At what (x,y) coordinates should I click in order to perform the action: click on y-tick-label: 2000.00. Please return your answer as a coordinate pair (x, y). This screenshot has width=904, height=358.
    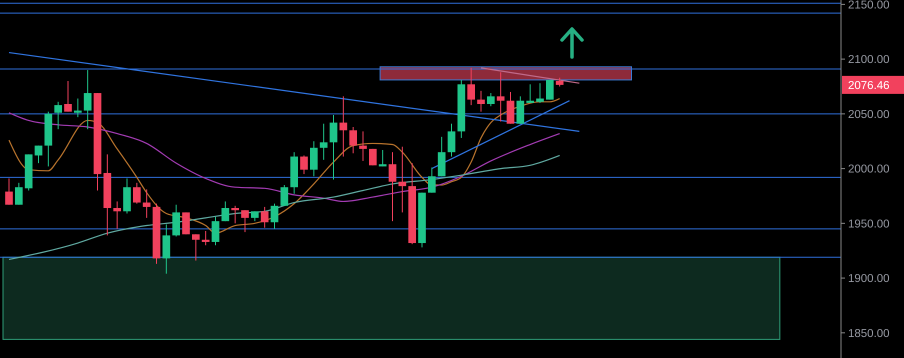
    Looking at the image, I should click on (869, 170).